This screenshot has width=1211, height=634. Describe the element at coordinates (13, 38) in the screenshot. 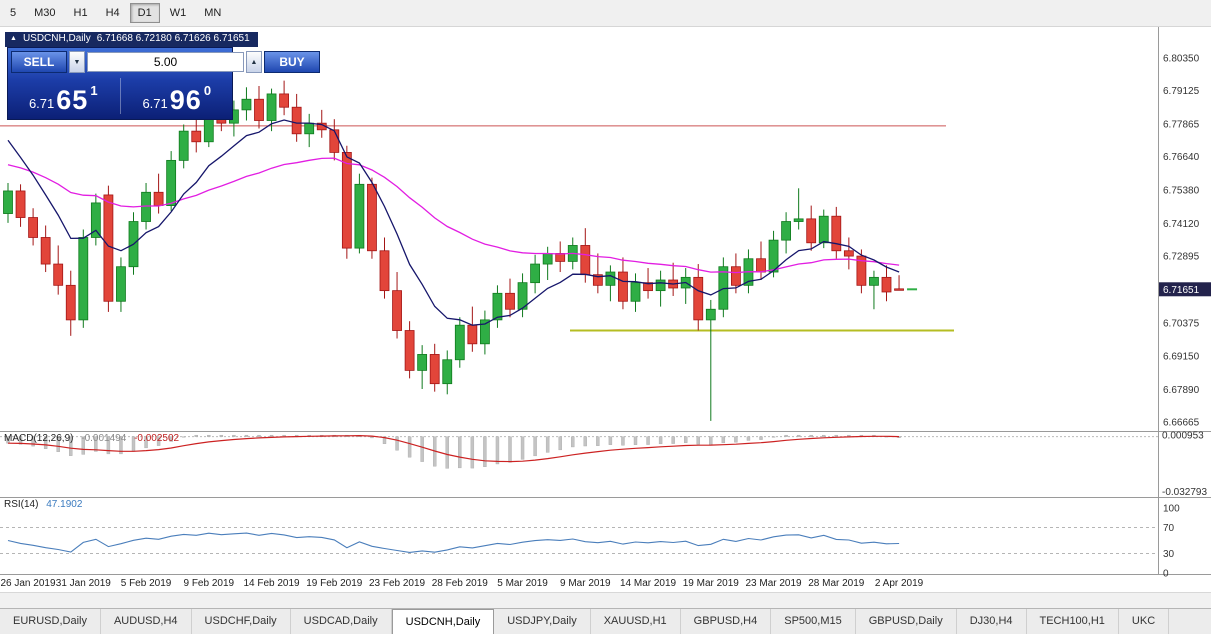

I see `collapse-icon: ▲` at that location.